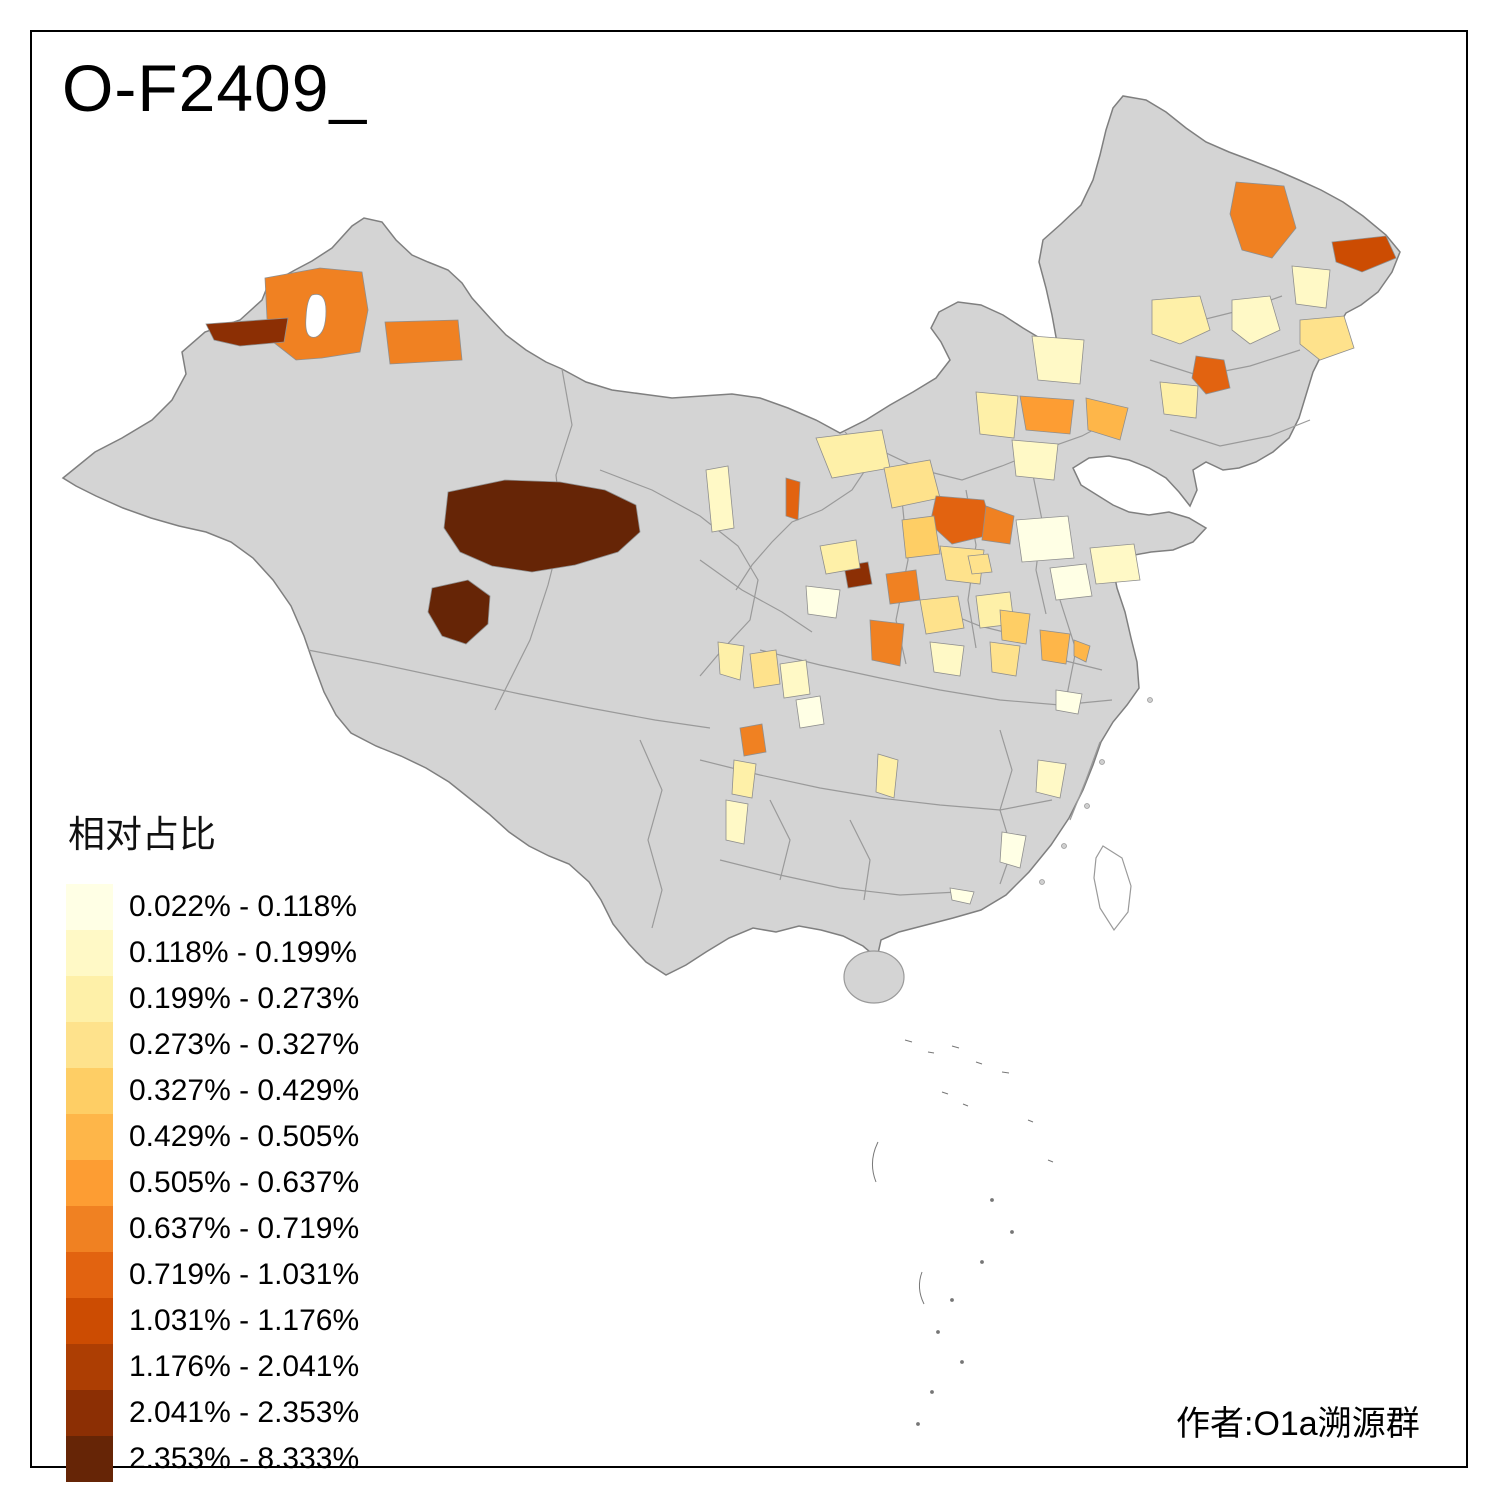 This screenshot has height=1500, width=1500. I want to click on legend-row: 0.327% - 0.429%, so click(212, 1091).